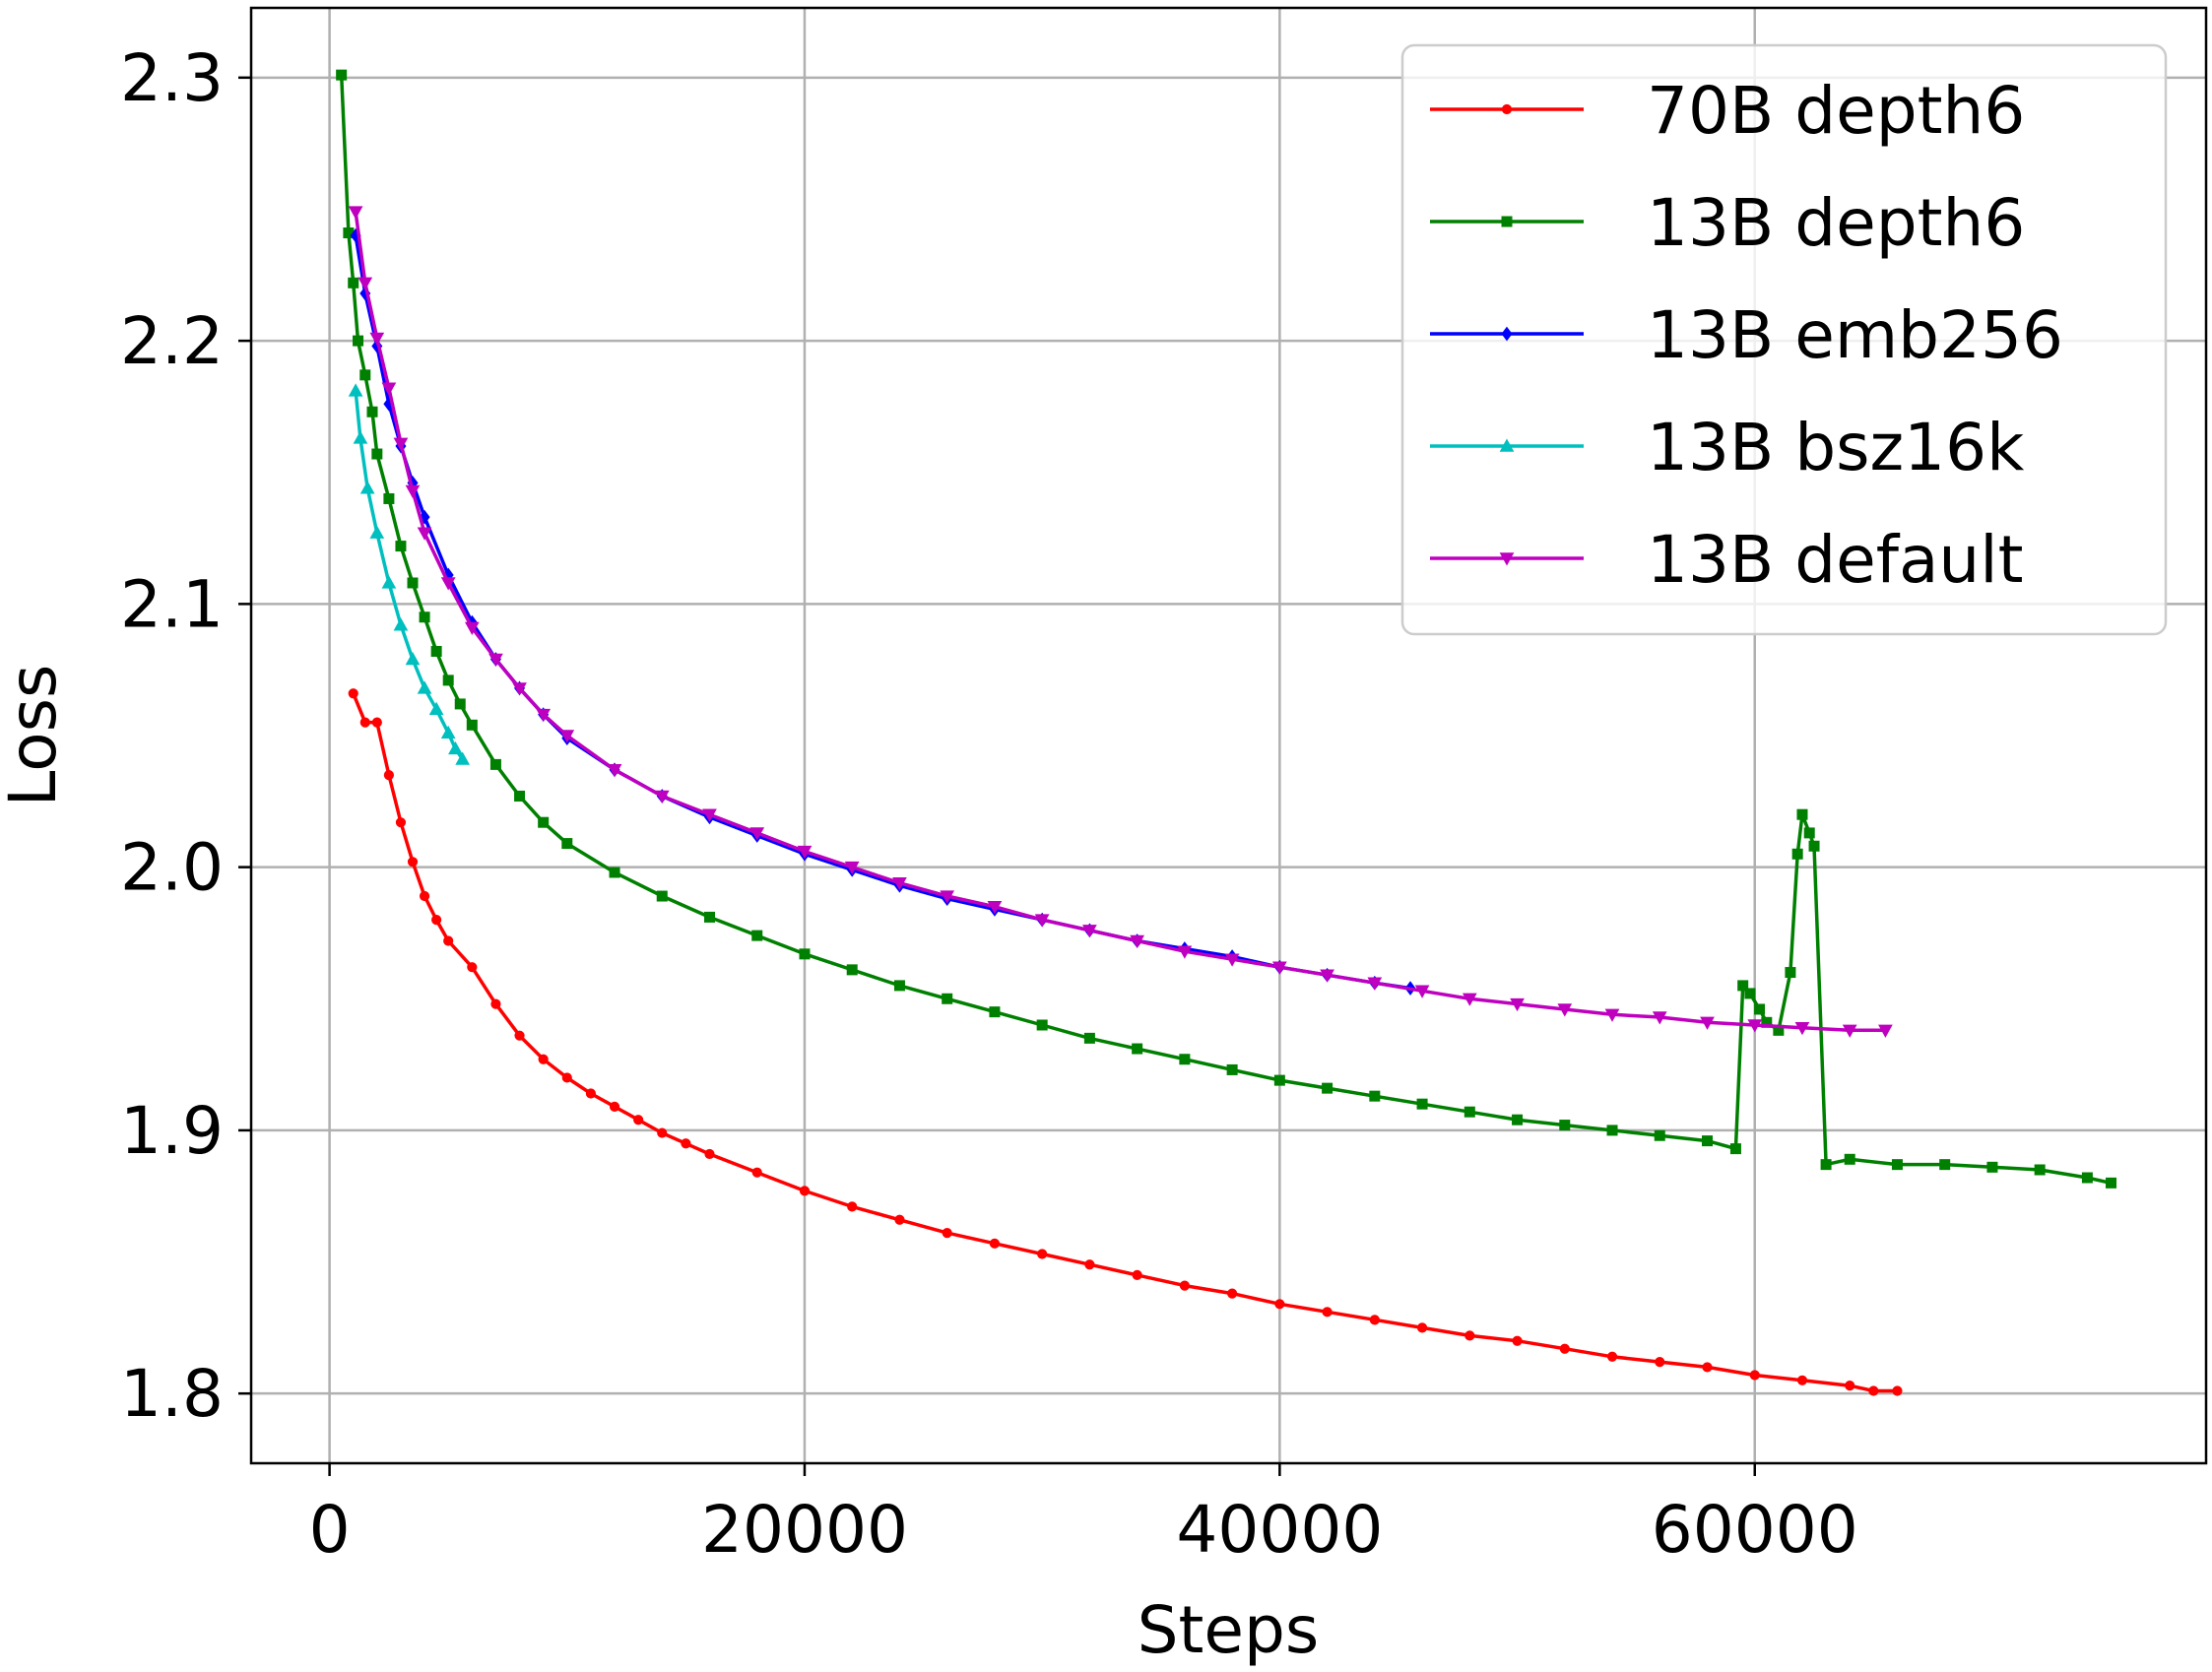 The height and width of the screenshot is (1672, 2212). What do you see at coordinates (1755, 1530) in the screenshot?
I see `x-tick-label: 60000` at bounding box center [1755, 1530].